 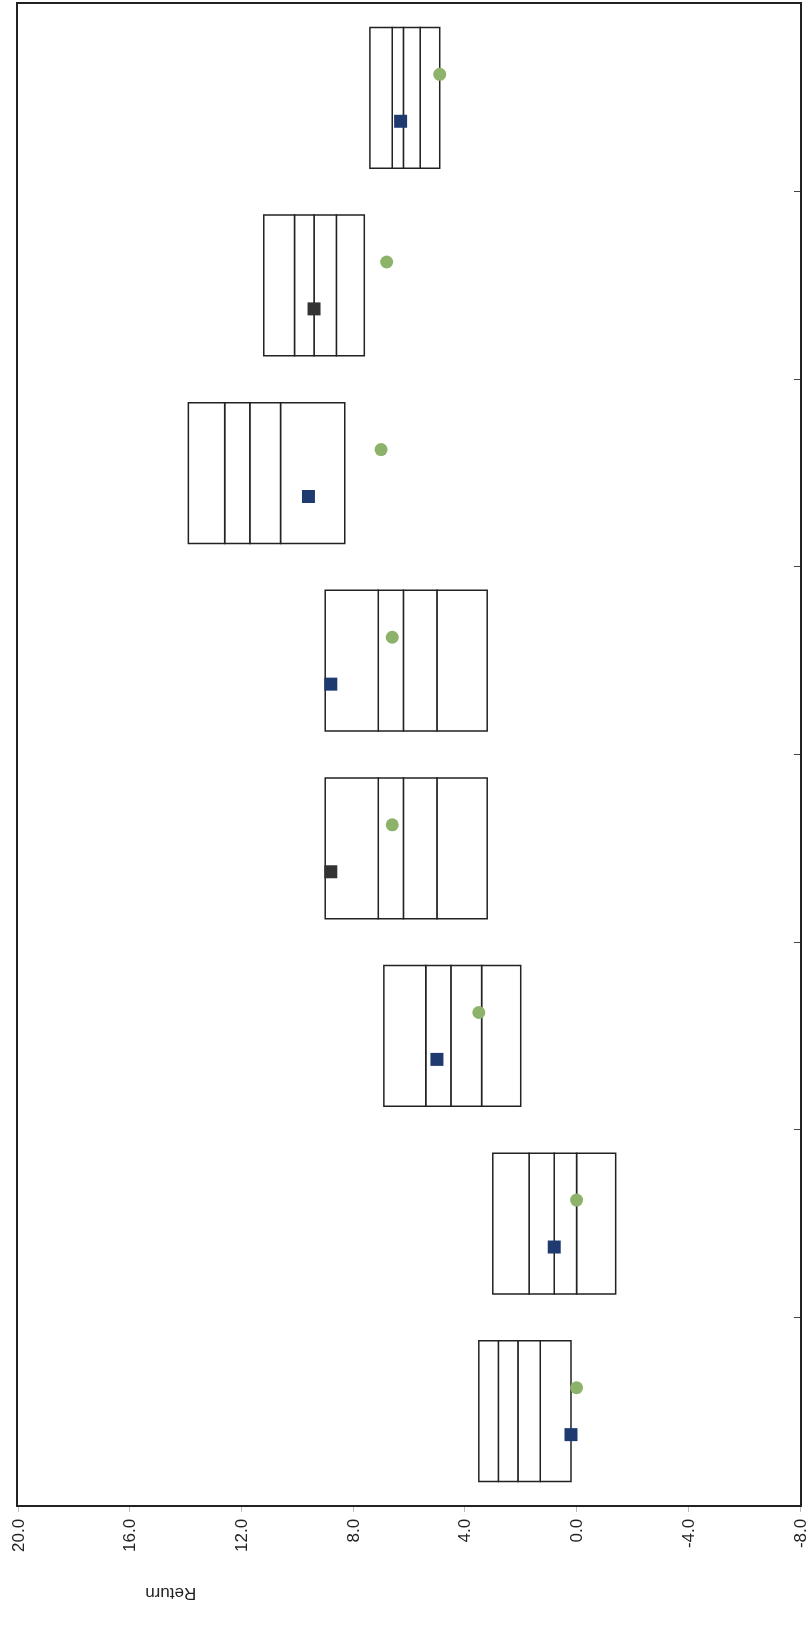 What do you see at coordinates (241, 1535) in the screenshot?
I see `x-tick-label: 12.0` at bounding box center [241, 1535].